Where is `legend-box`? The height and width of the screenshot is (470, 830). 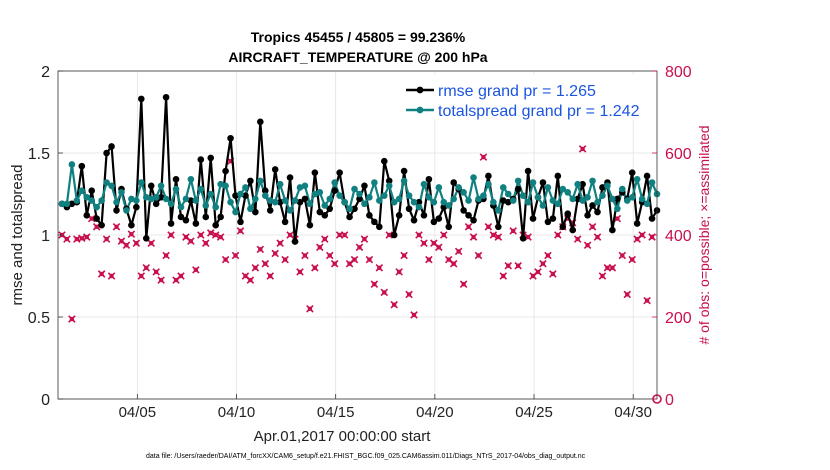
legend-box is located at coordinates (528, 97).